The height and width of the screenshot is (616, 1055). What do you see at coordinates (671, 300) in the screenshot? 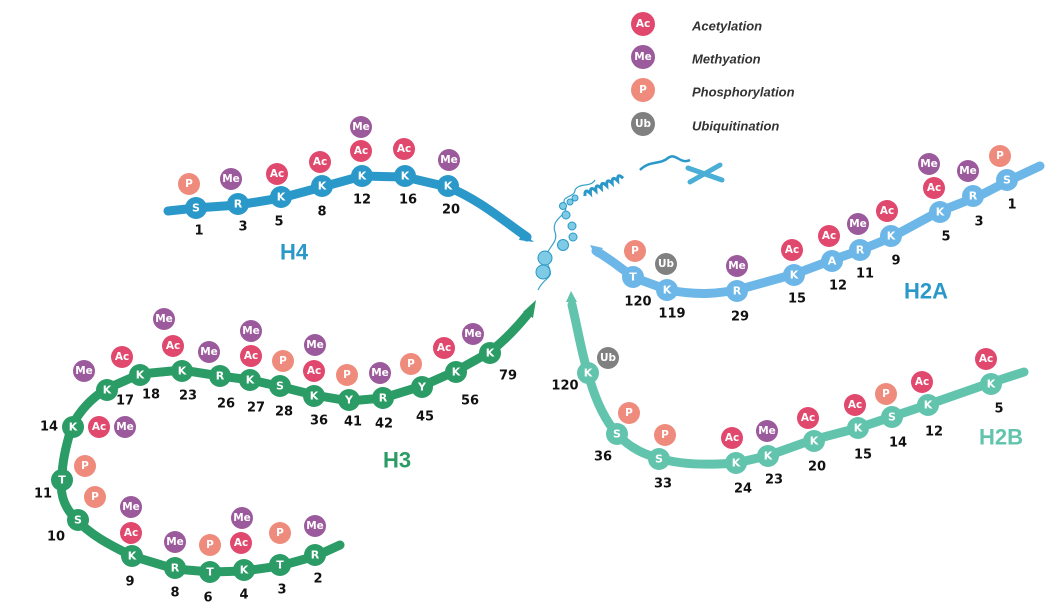
I see `residue-node: K 119` at bounding box center [671, 300].